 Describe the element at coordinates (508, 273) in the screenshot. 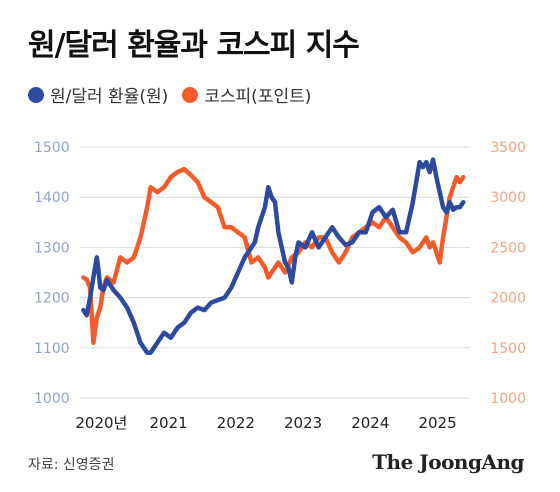

I see `right-axis-tick-labels: 3500 3000 2500 2000 1500 1000` at that location.